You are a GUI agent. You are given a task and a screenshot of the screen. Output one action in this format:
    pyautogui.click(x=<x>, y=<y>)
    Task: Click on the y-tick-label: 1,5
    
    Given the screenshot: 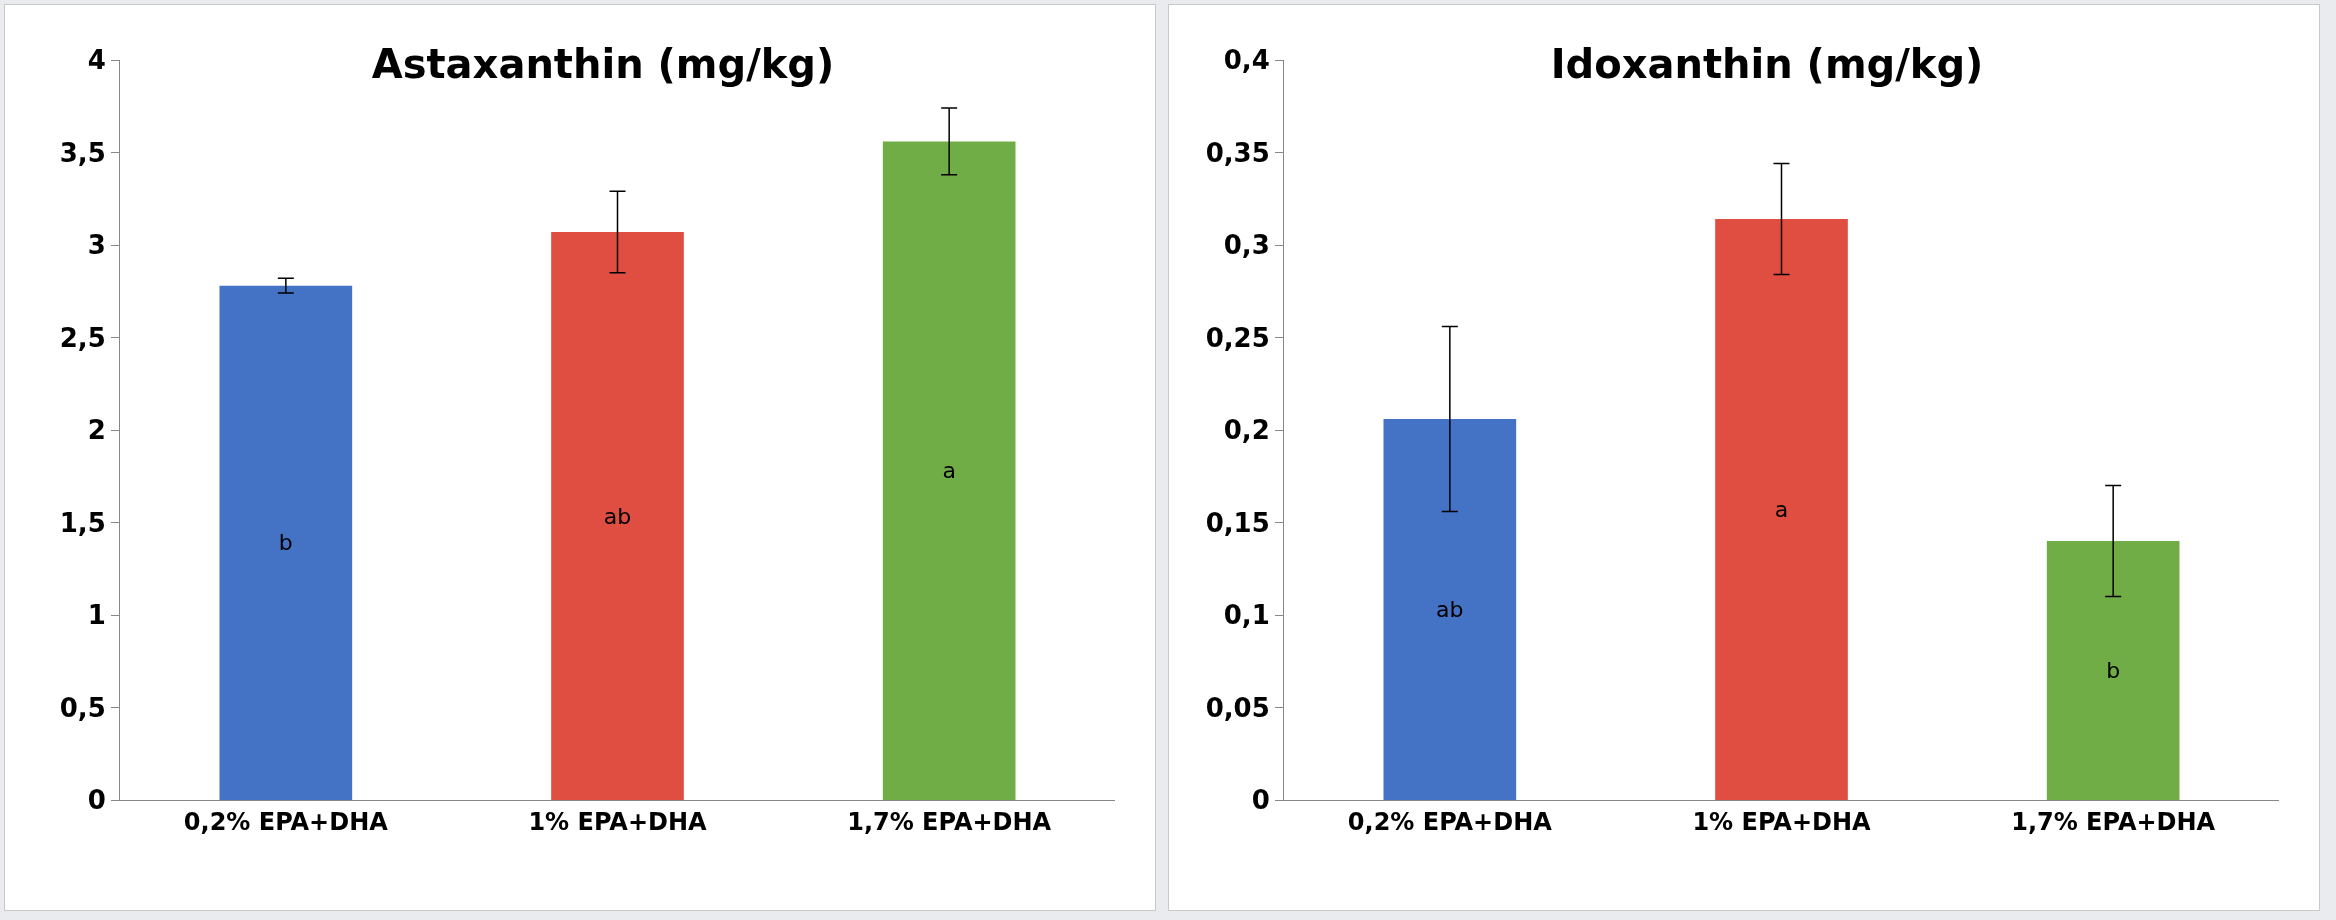 What is the action you would take?
    pyautogui.click(x=82, y=522)
    